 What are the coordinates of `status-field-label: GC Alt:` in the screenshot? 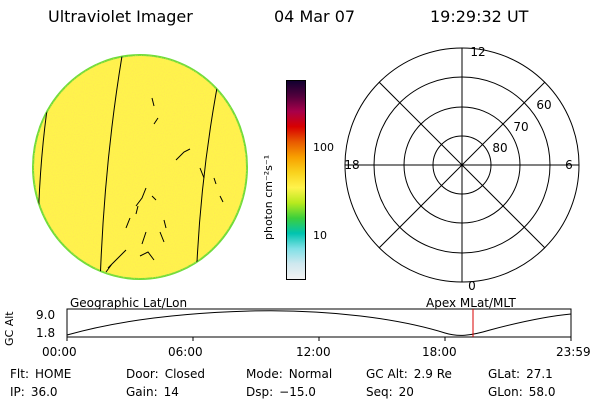 It's located at (387, 374).